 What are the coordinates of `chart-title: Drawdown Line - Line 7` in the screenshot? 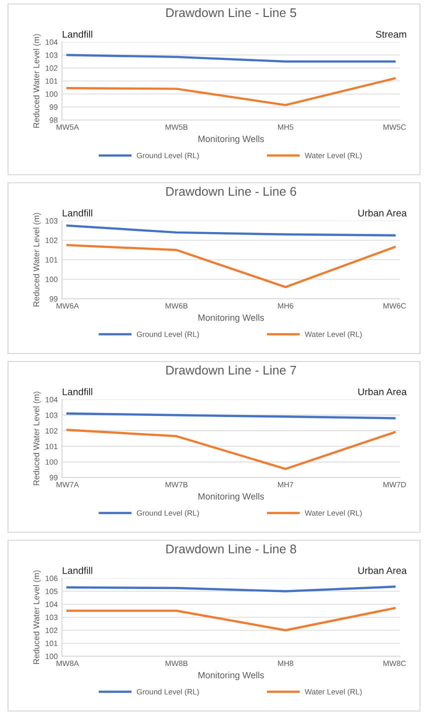 It's located at (231, 370).